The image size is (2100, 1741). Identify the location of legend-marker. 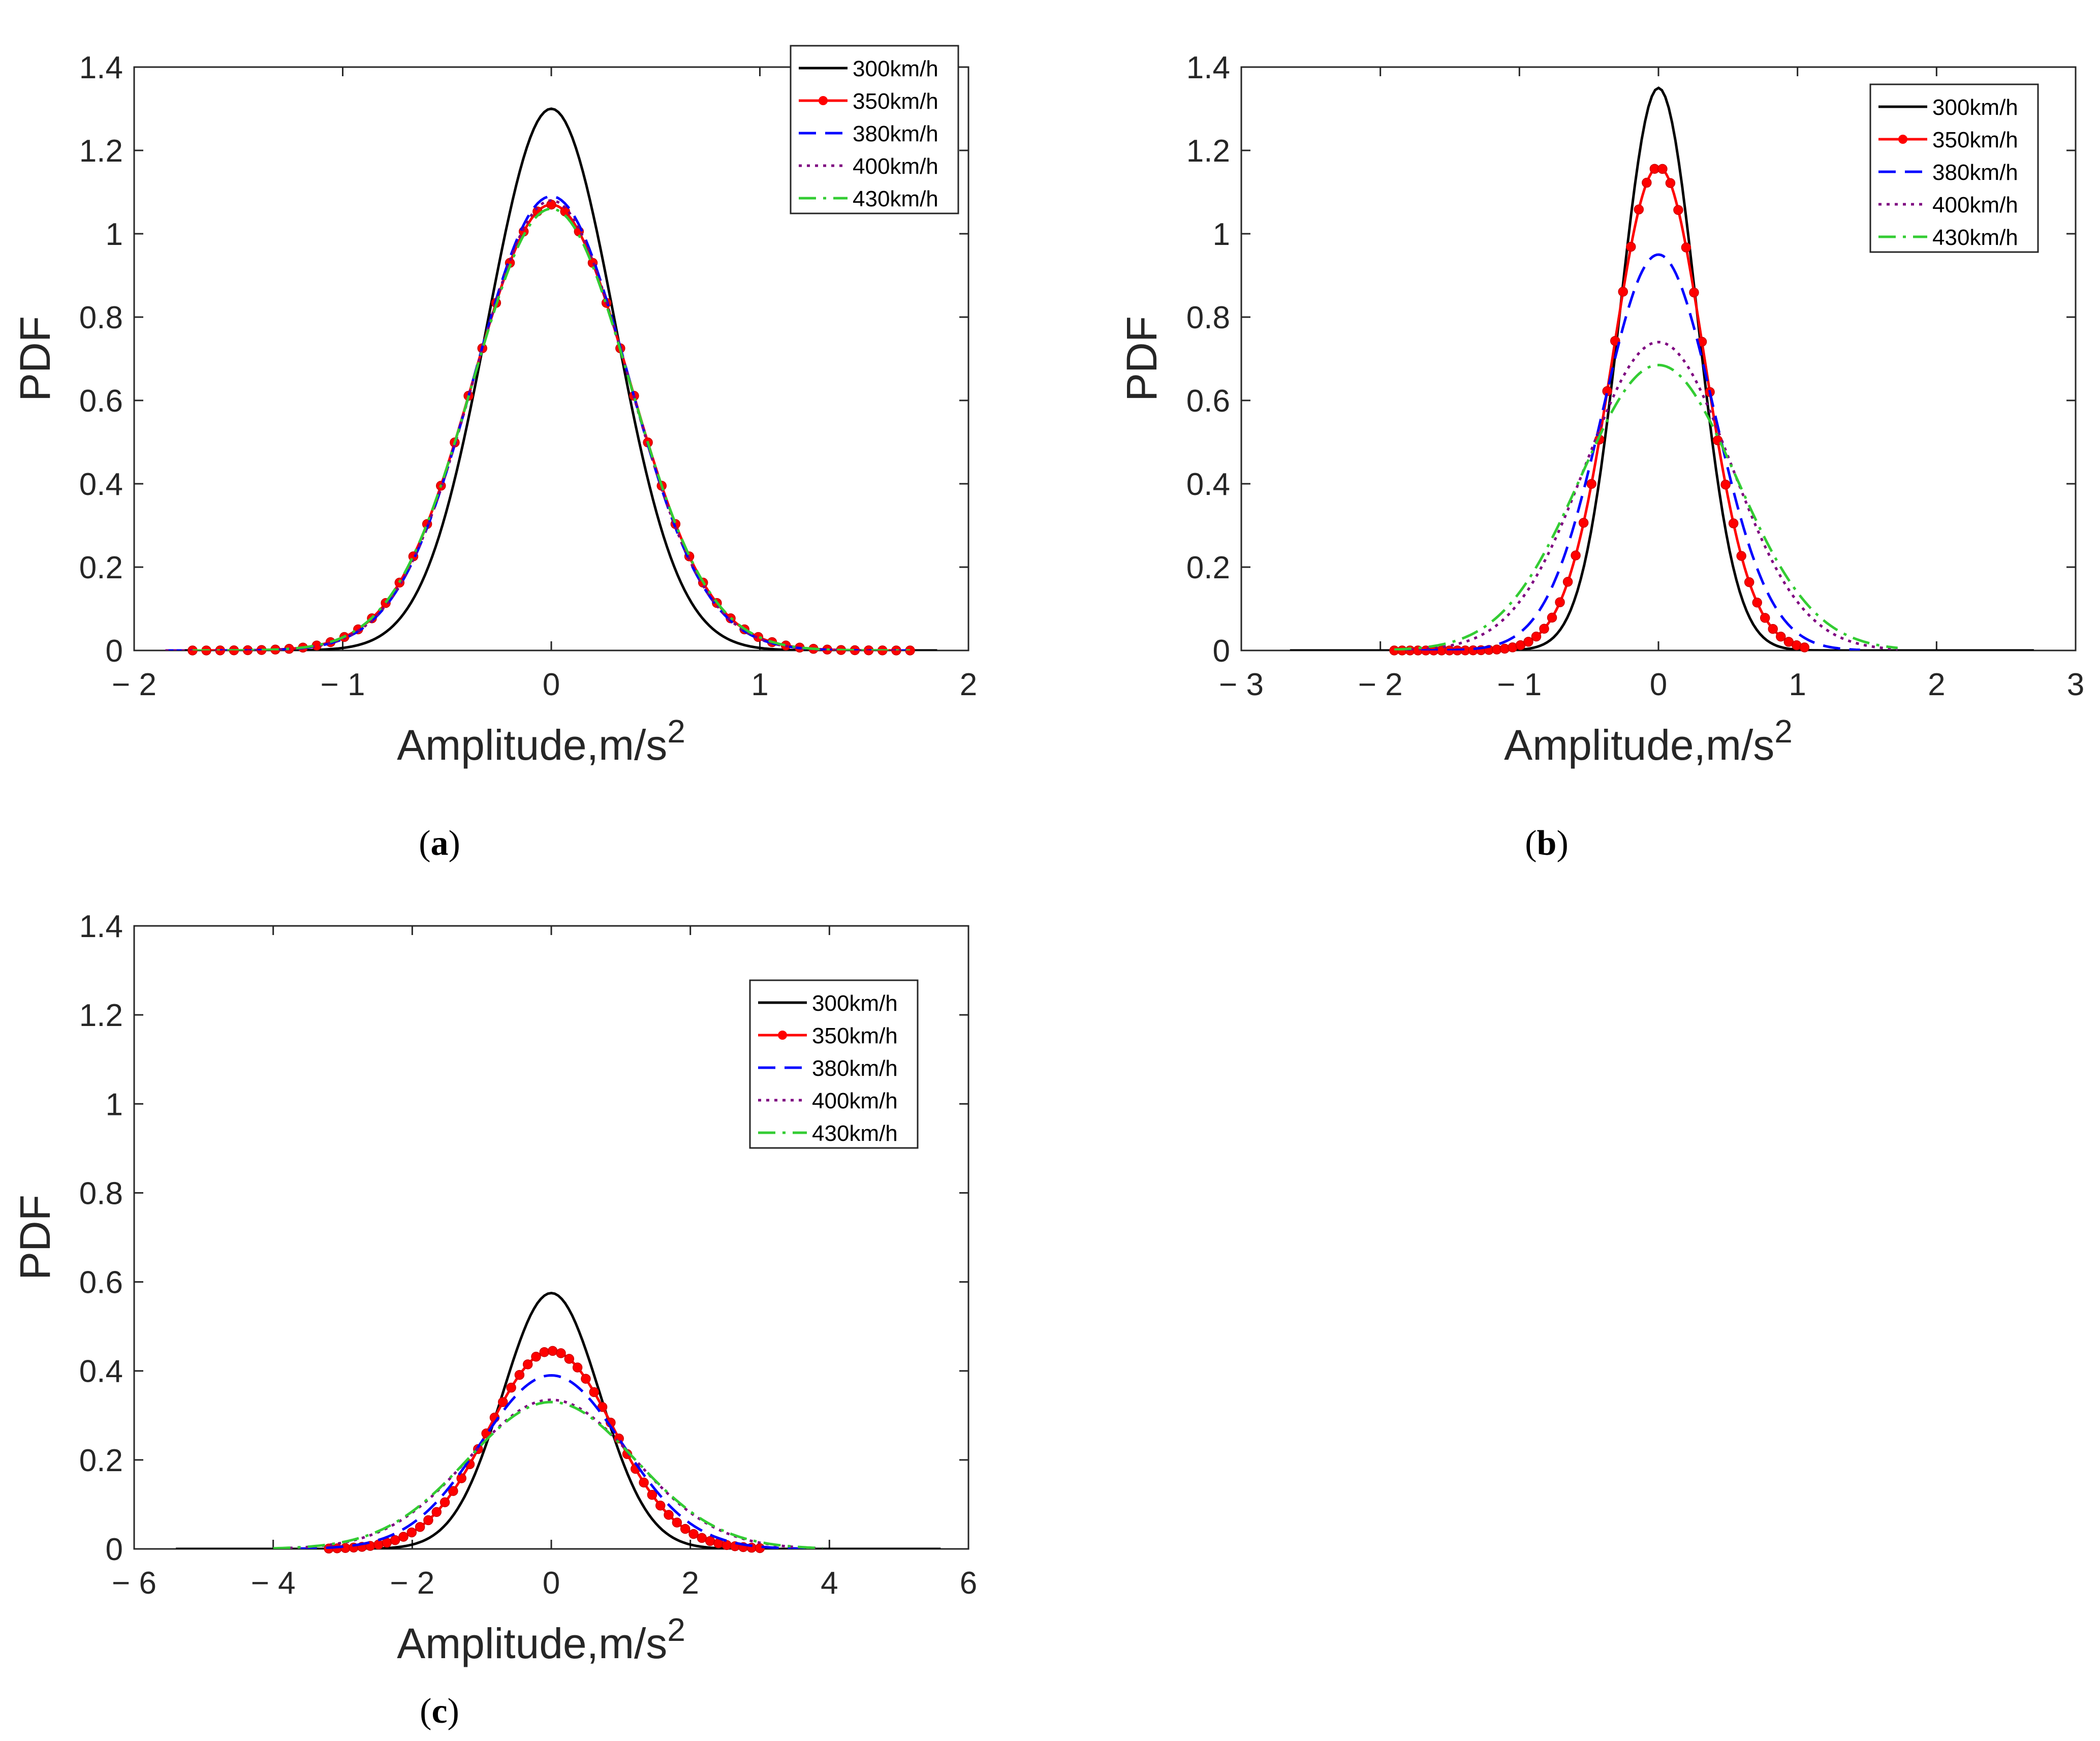
(823, 100).